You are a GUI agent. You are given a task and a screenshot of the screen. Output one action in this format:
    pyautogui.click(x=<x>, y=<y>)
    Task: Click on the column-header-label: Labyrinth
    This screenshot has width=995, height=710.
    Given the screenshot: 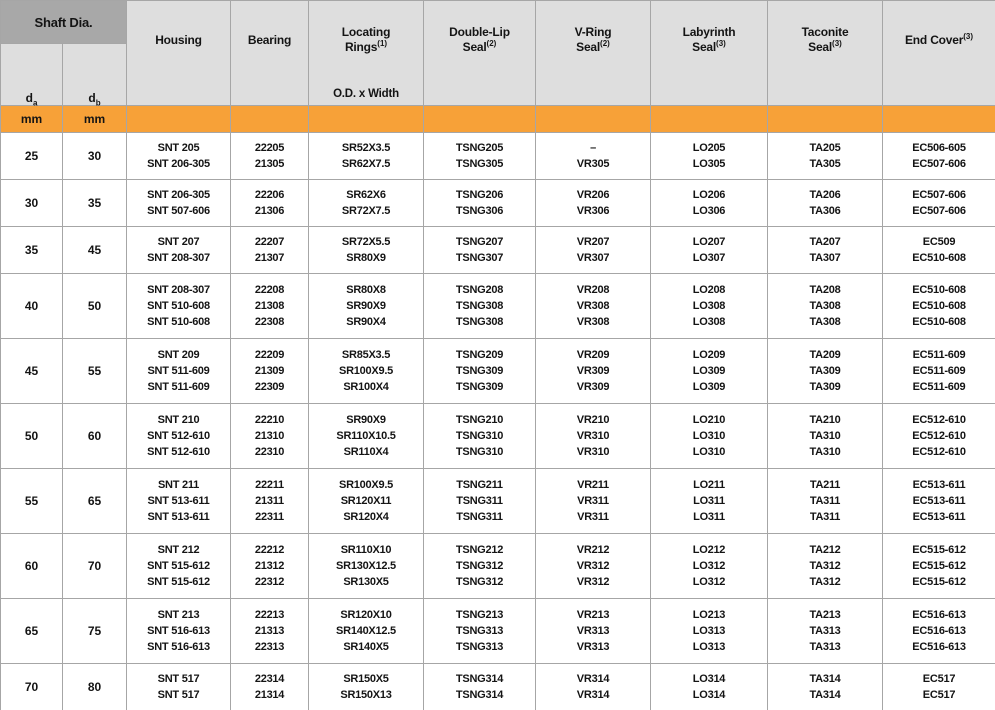 What is the action you would take?
    pyautogui.click(x=709, y=32)
    